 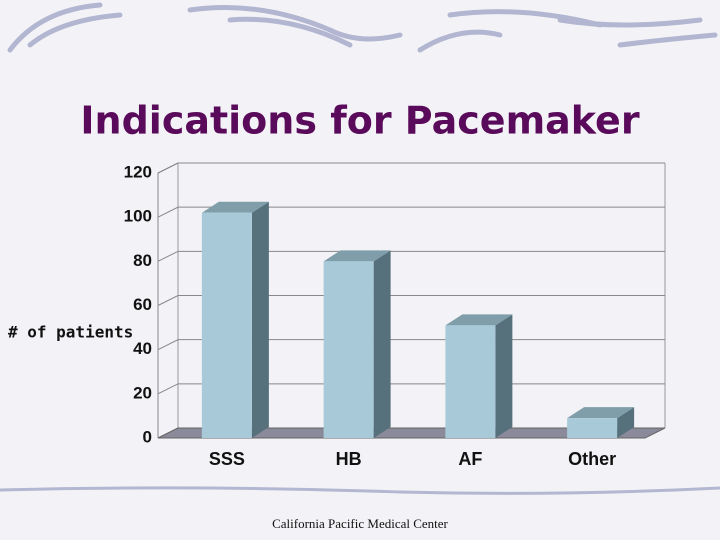 I want to click on y-tick-label: 0, so click(x=147, y=436).